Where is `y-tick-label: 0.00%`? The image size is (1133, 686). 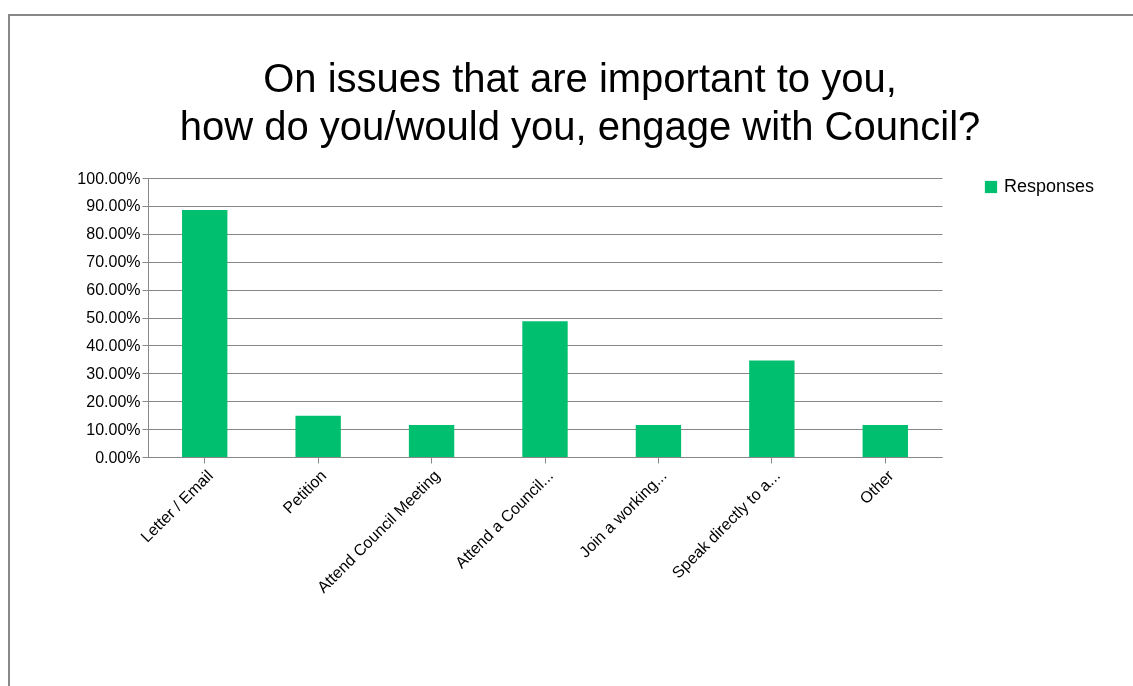 y-tick-label: 0.00% is located at coordinates (118, 457).